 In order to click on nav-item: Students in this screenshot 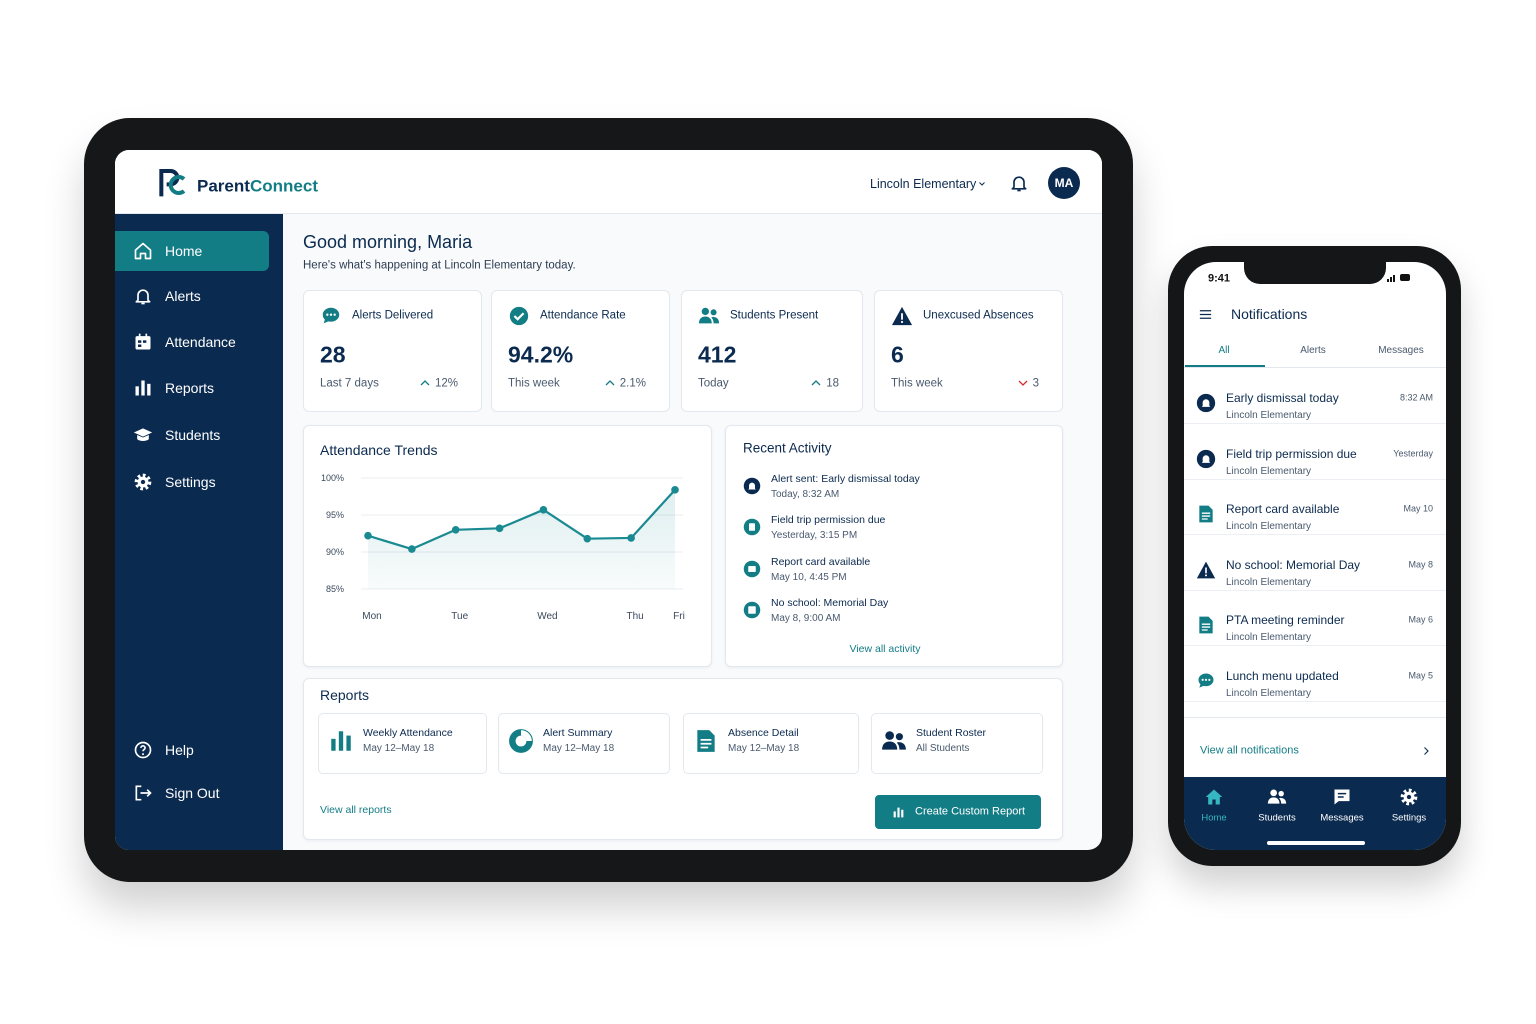, I will do `click(193, 435)`.